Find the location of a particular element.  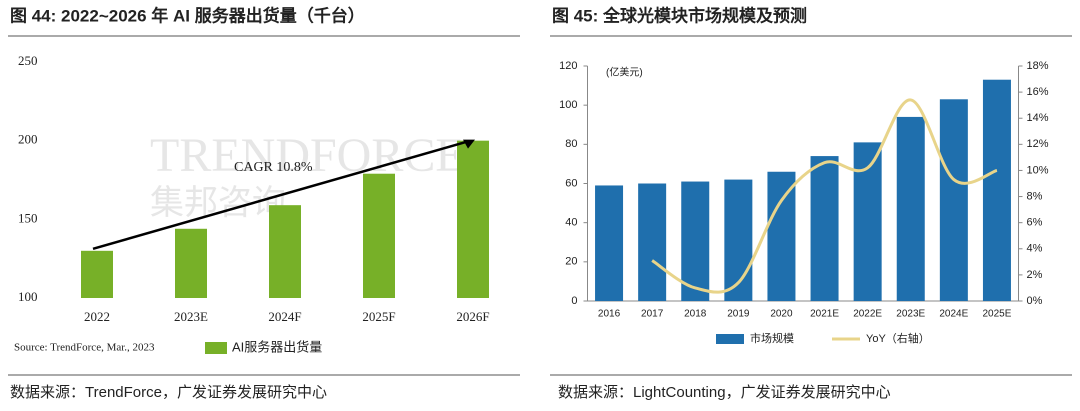

y-tick-label: 120 is located at coordinates (568, 66).